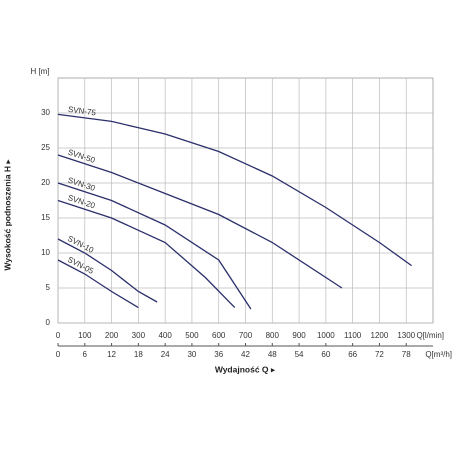 The width and height of the screenshot is (452, 452). What do you see at coordinates (352, 354) in the screenshot?
I see `x2-tick-label: 66` at bounding box center [352, 354].